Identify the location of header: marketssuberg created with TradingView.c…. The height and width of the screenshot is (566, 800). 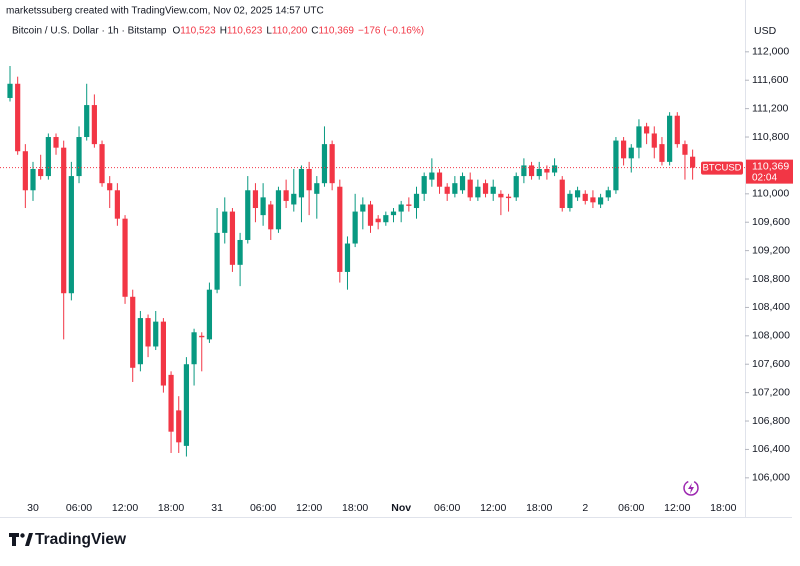
(215, 21).